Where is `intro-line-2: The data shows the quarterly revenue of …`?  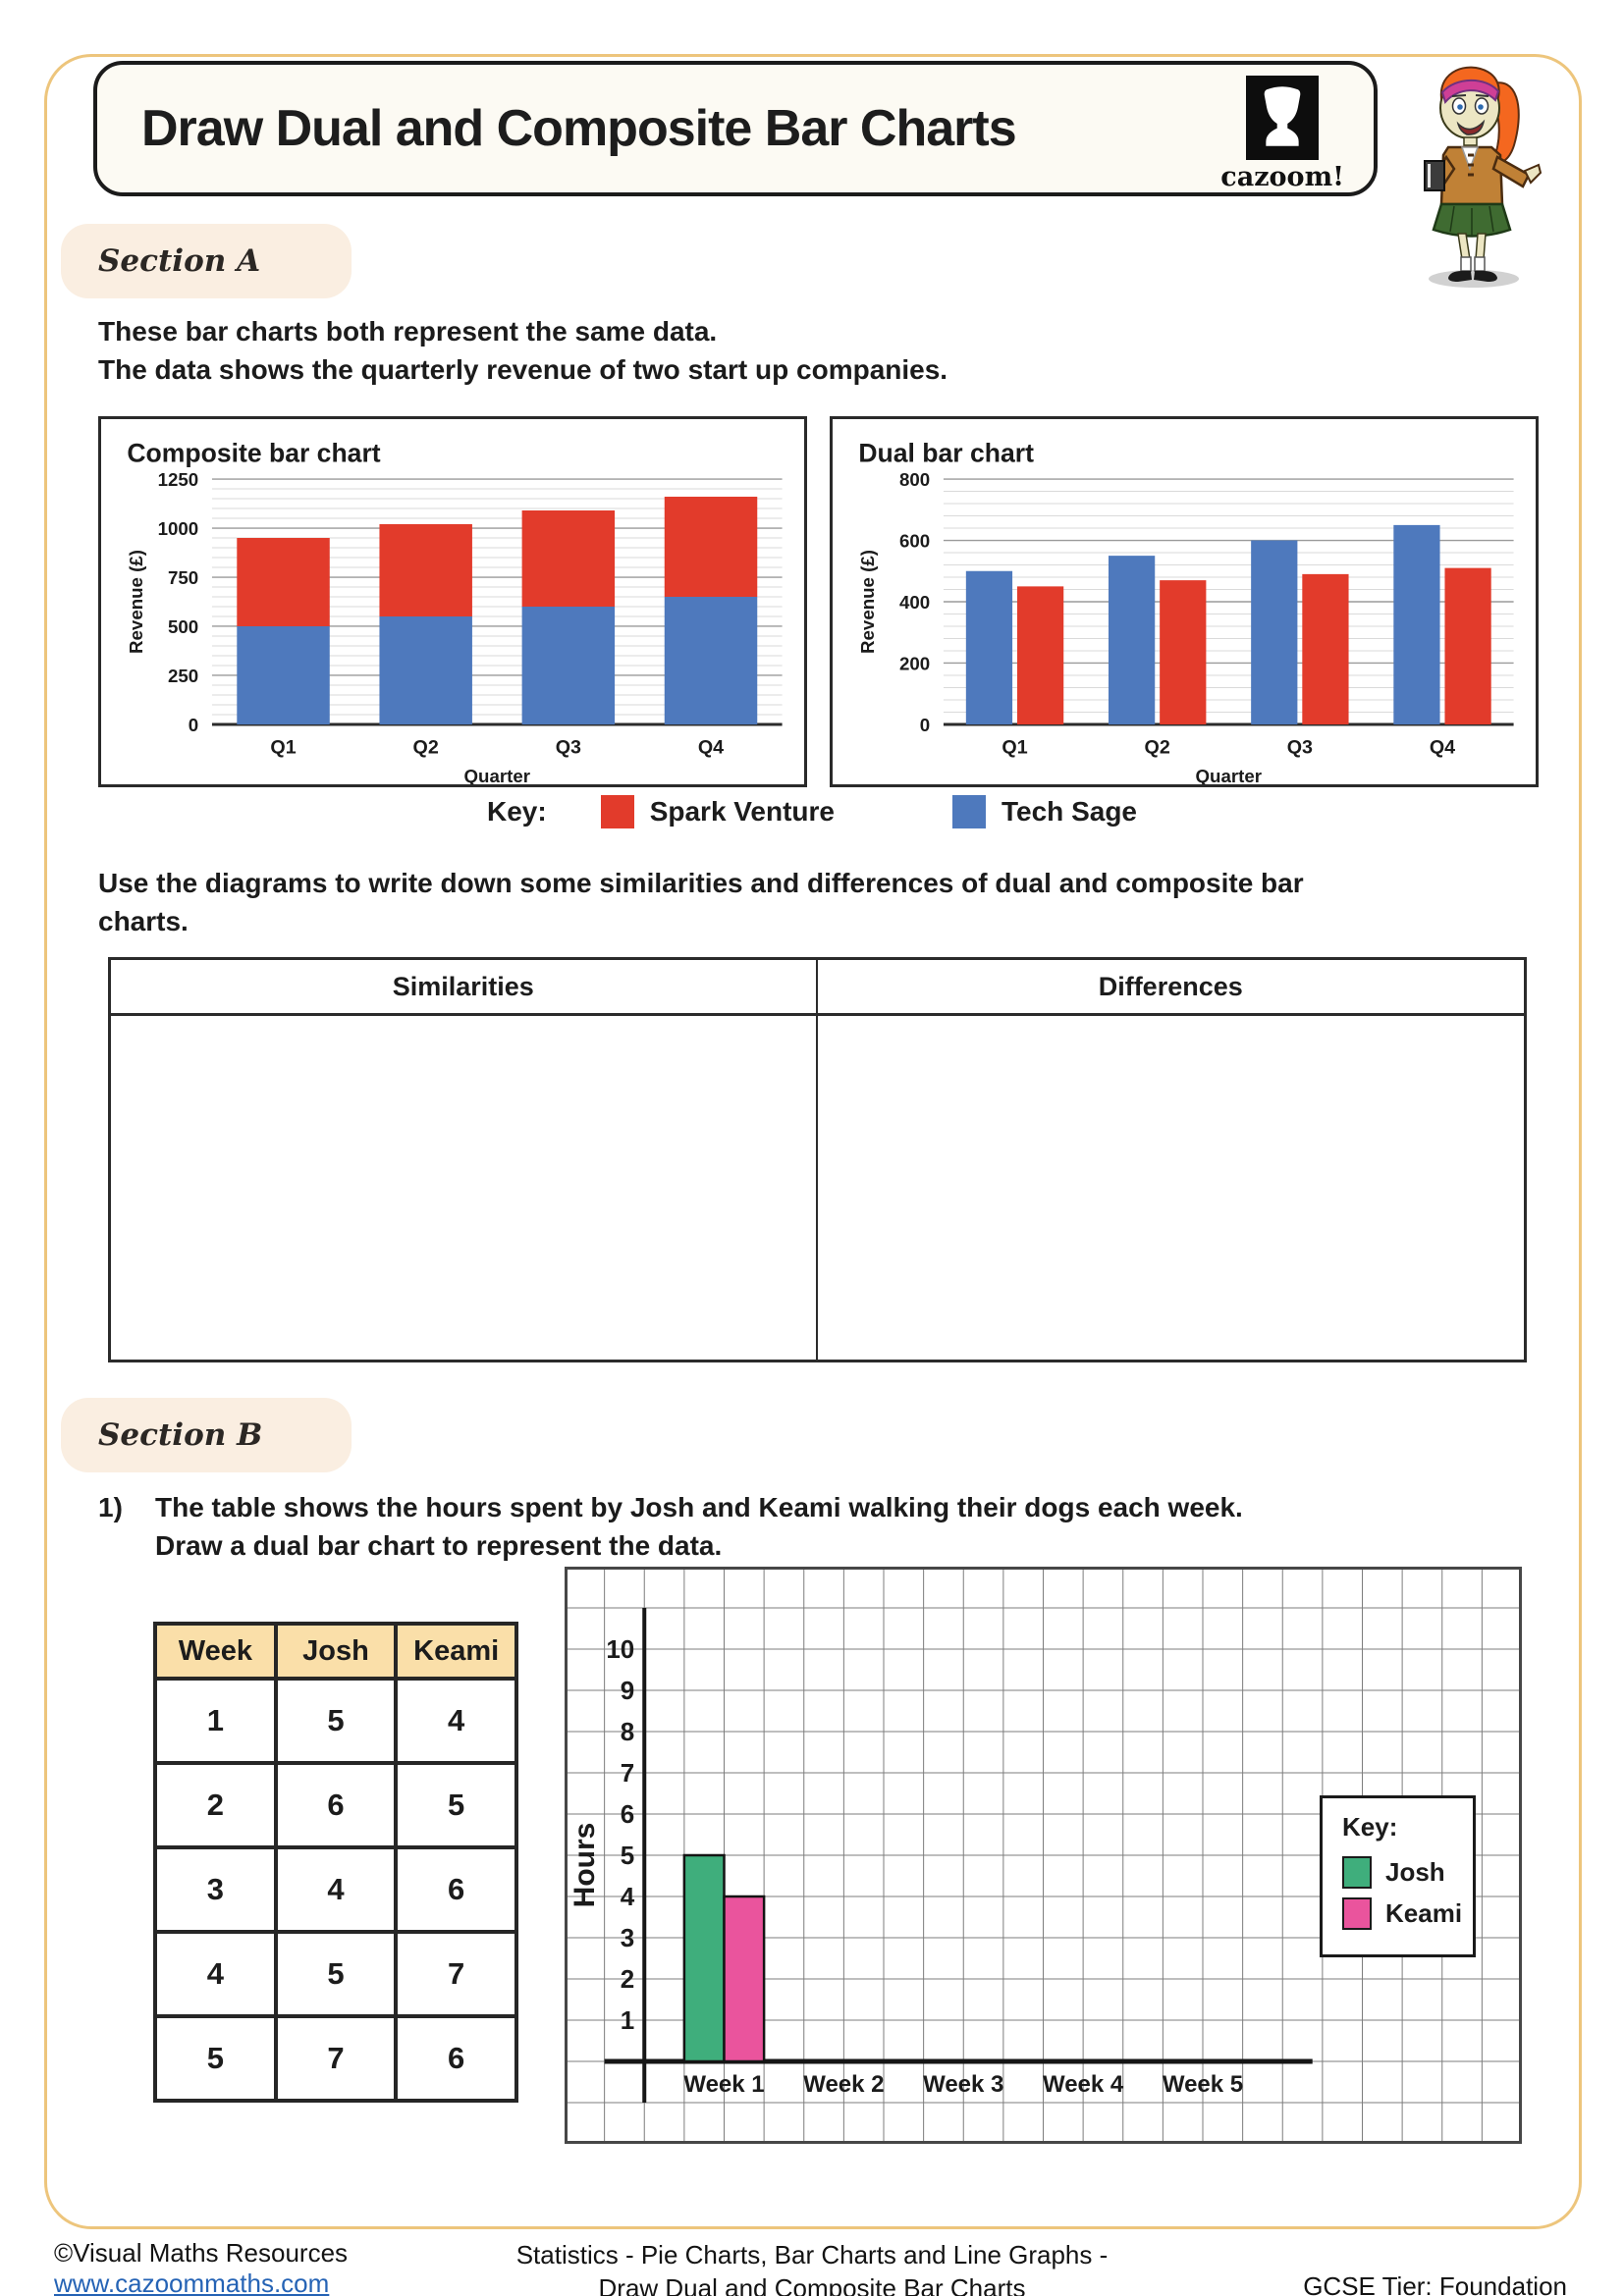
intro-line-2: The data shows the quarterly revenue of … is located at coordinates (523, 369).